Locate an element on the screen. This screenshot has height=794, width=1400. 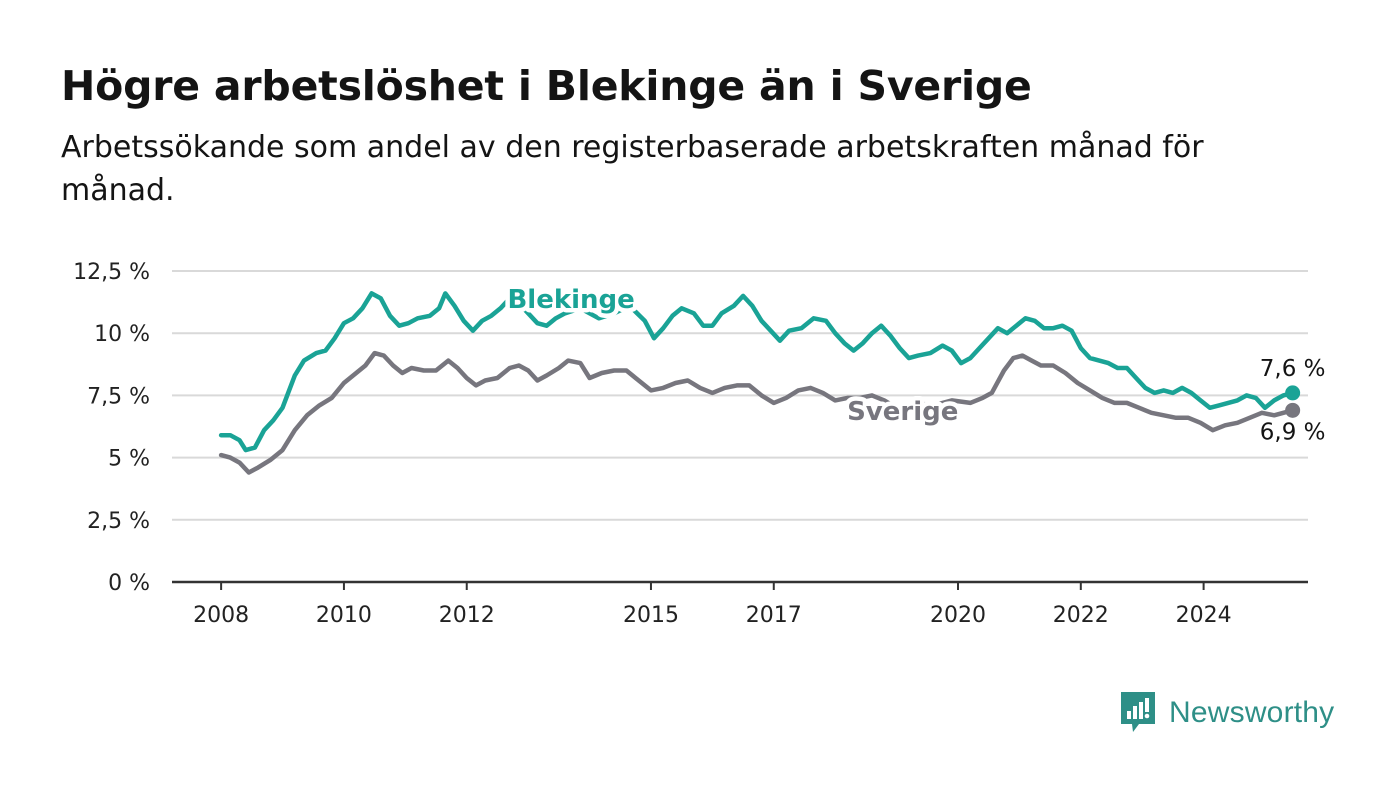
x-tick-label: 2024 is located at coordinates (1204, 615).